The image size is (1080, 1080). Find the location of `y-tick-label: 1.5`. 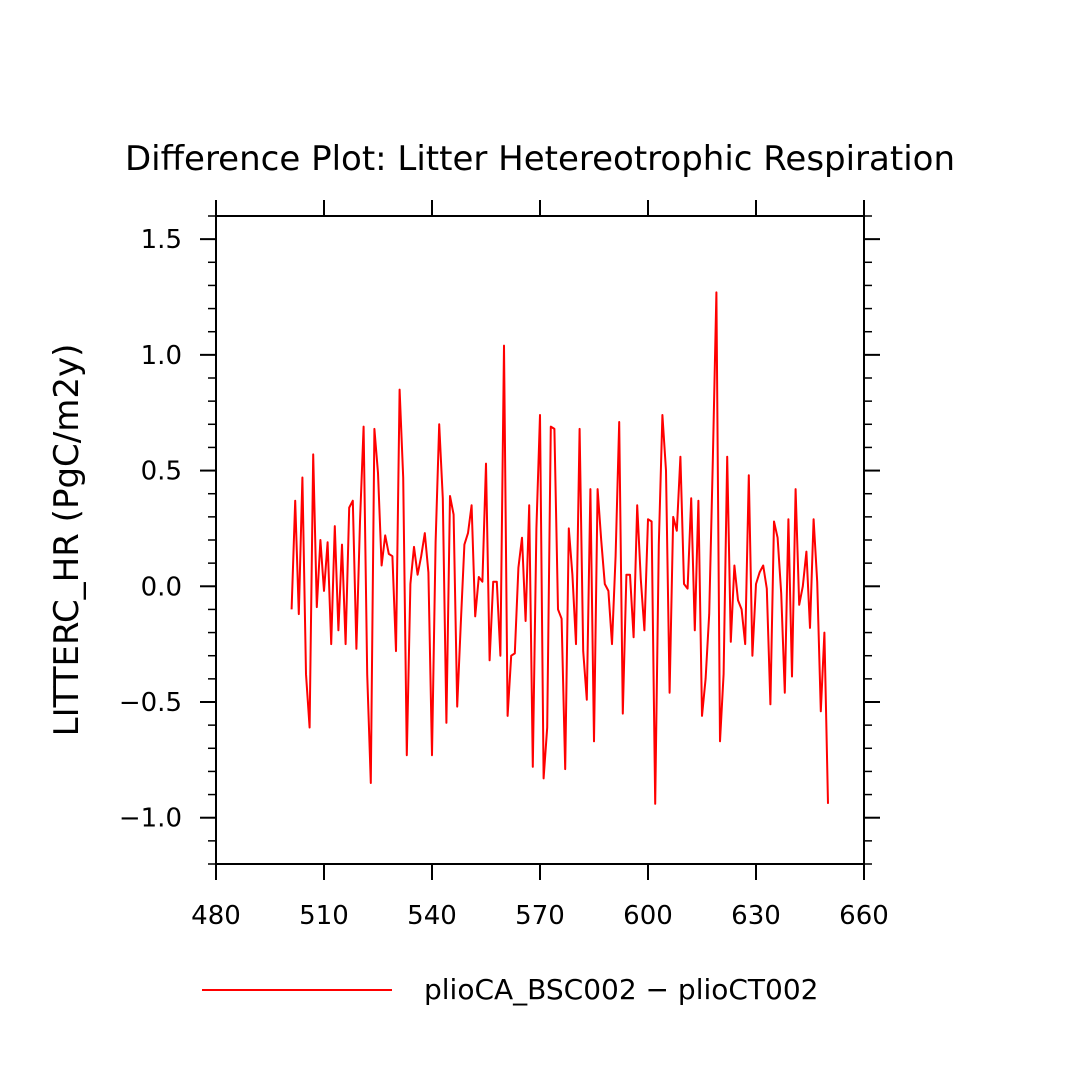

y-tick-label: 1.5 is located at coordinates (161, 240).